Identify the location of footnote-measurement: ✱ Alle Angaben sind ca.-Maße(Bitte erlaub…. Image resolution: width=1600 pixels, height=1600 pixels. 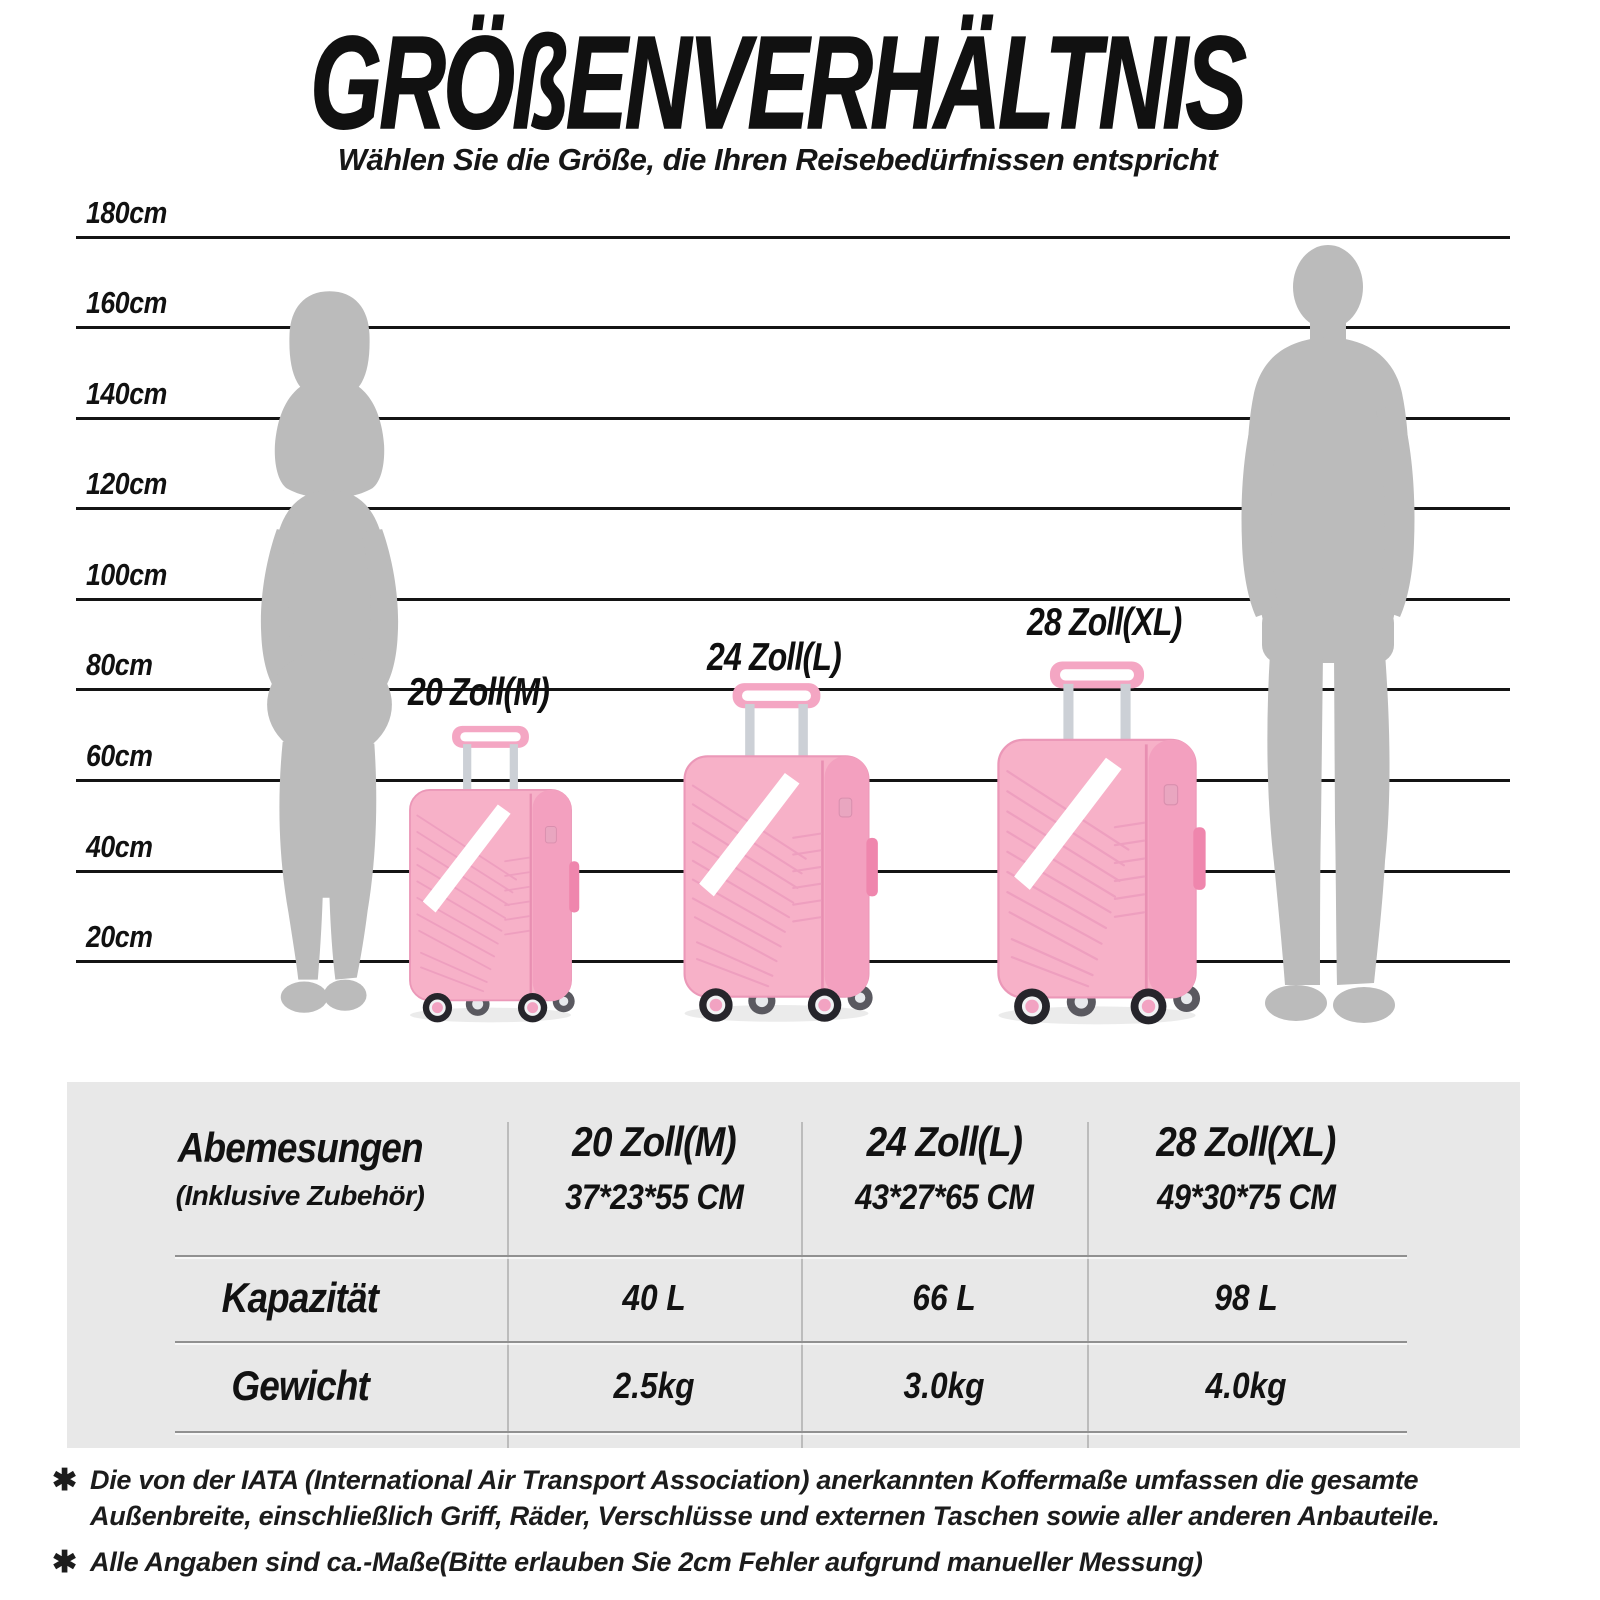
(817, 1562).